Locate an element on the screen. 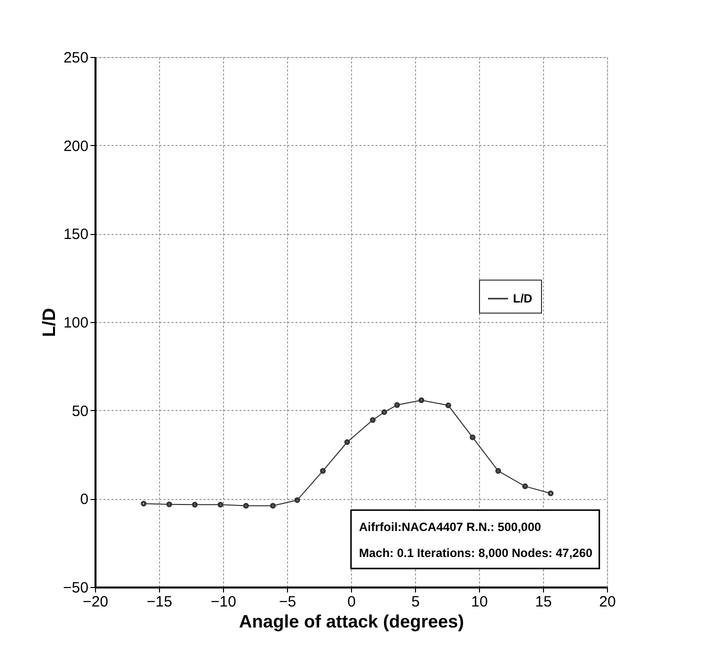  y-tick-label: 50 is located at coordinates (80, 411).